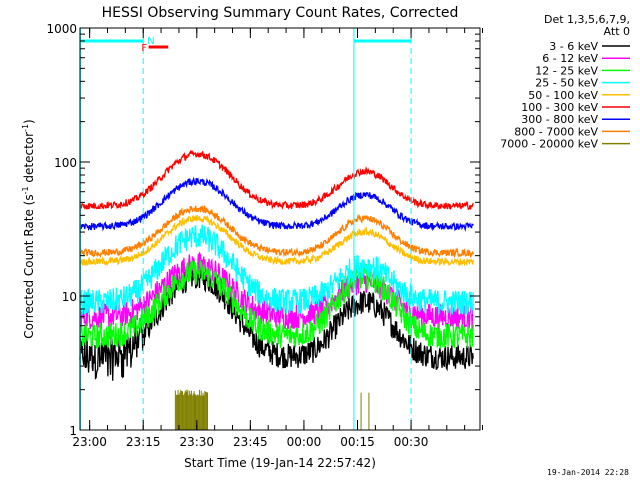 The width and height of the screenshot is (640, 480). I want to click on flag-n-label: N, so click(150, 41).